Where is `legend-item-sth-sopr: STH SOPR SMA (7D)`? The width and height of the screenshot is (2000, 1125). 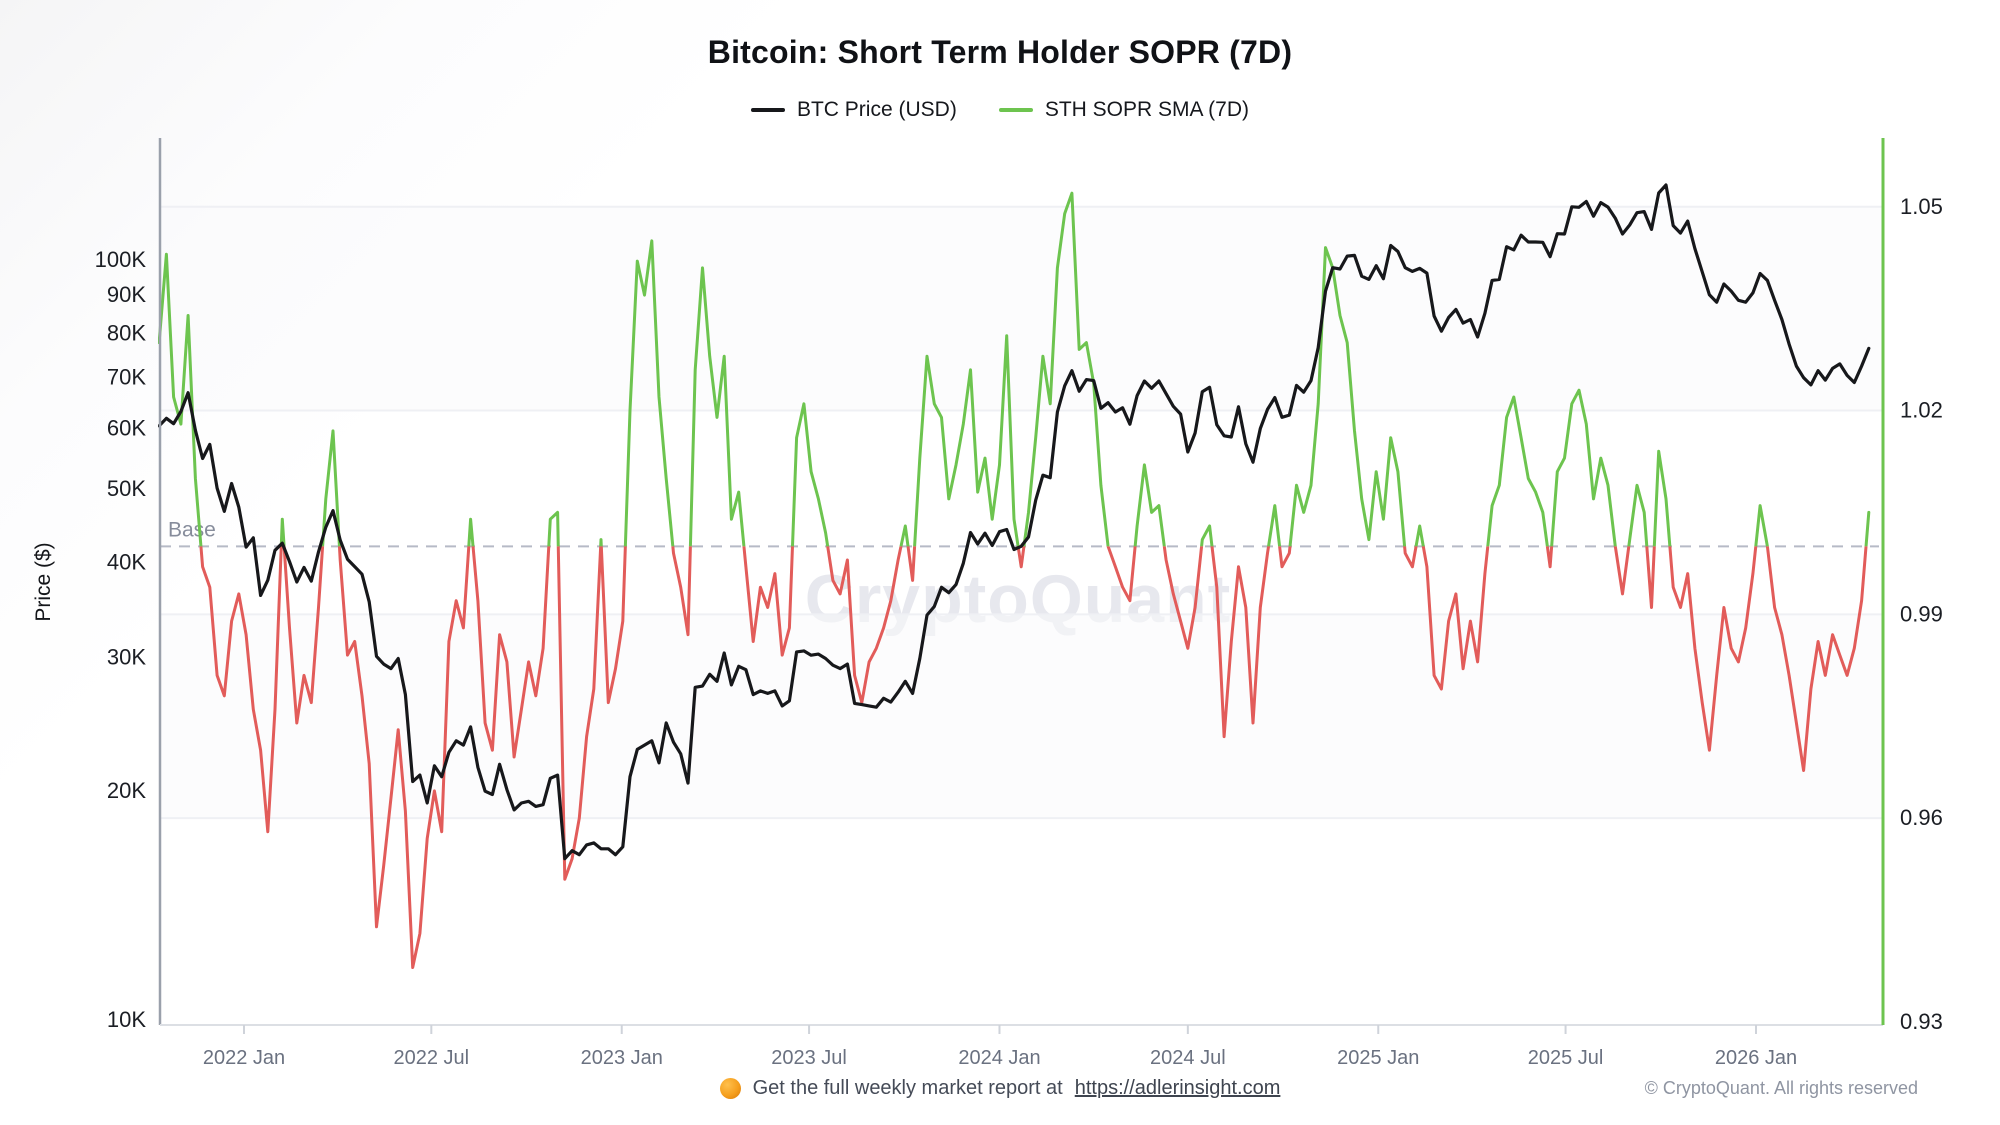
legend-item-sth-sopr: STH SOPR SMA (7D) is located at coordinates (1124, 110).